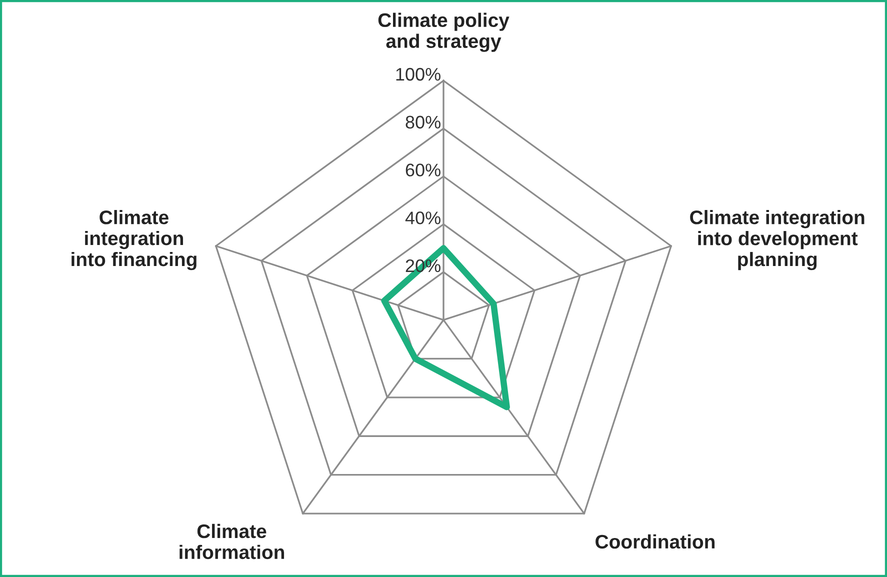  What do you see at coordinates (423, 170) in the screenshot?
I see `y-tick-label: 60%` at bounding box center [423, 170].